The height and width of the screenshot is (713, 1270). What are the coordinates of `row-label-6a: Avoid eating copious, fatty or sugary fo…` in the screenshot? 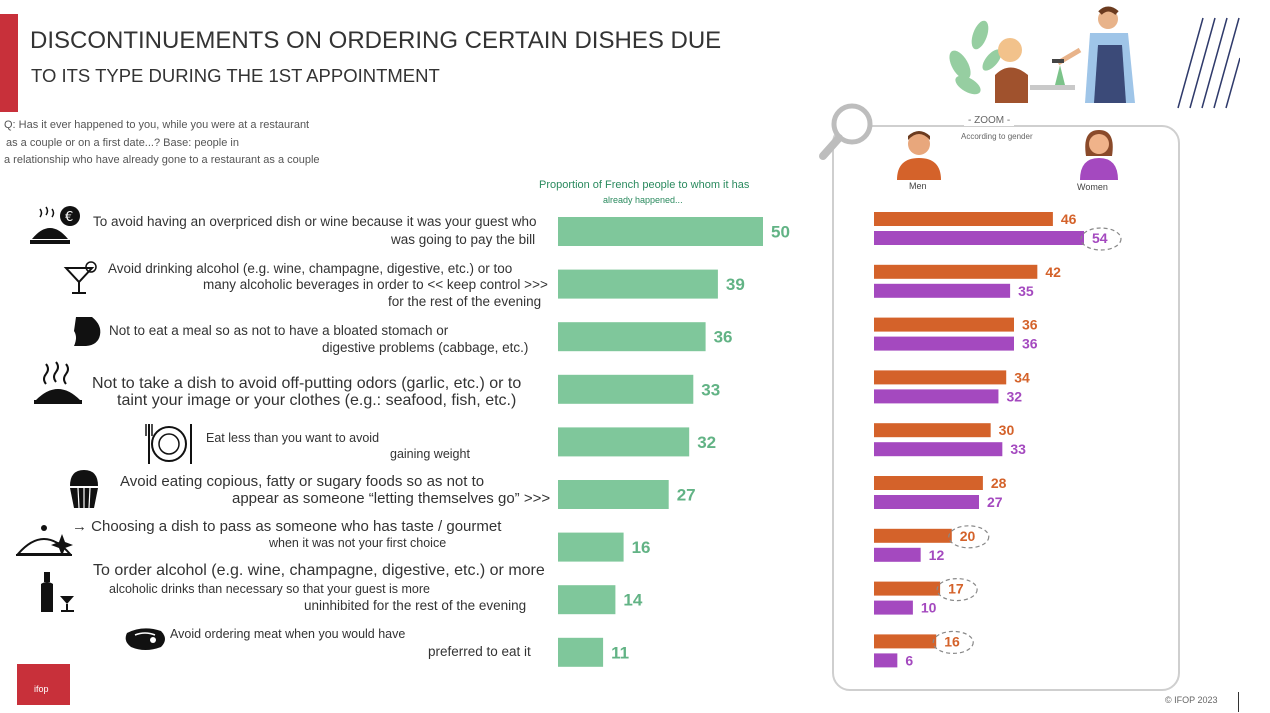 It's located at (302, 481).